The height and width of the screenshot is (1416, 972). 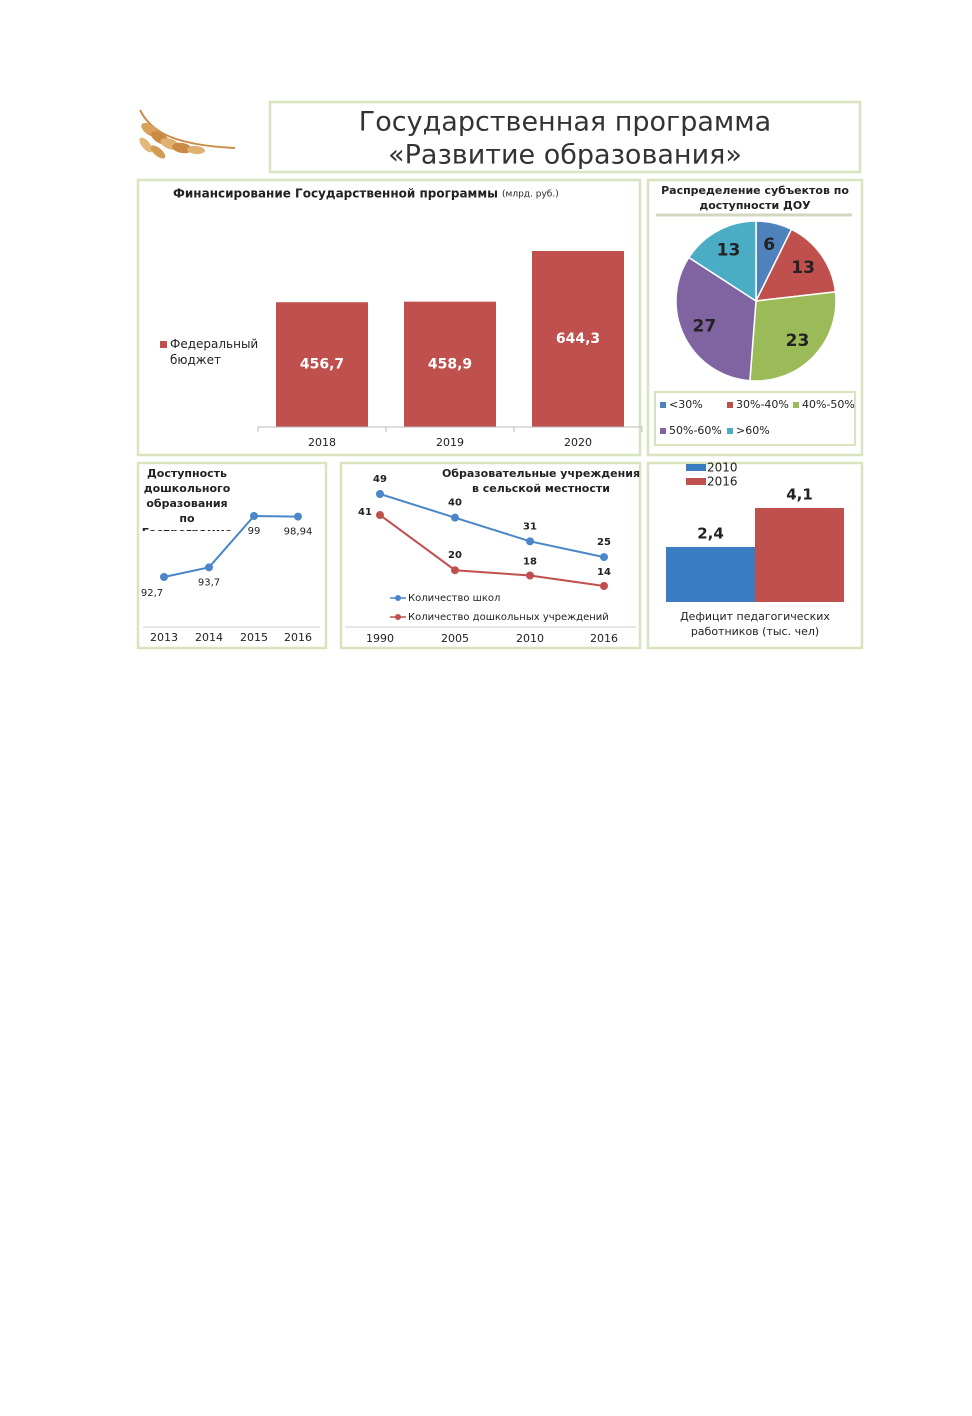 What do you see at coordinates (604, 572) in the screenshot?
I see `data-label: 14` at bounding box center [604, 572].